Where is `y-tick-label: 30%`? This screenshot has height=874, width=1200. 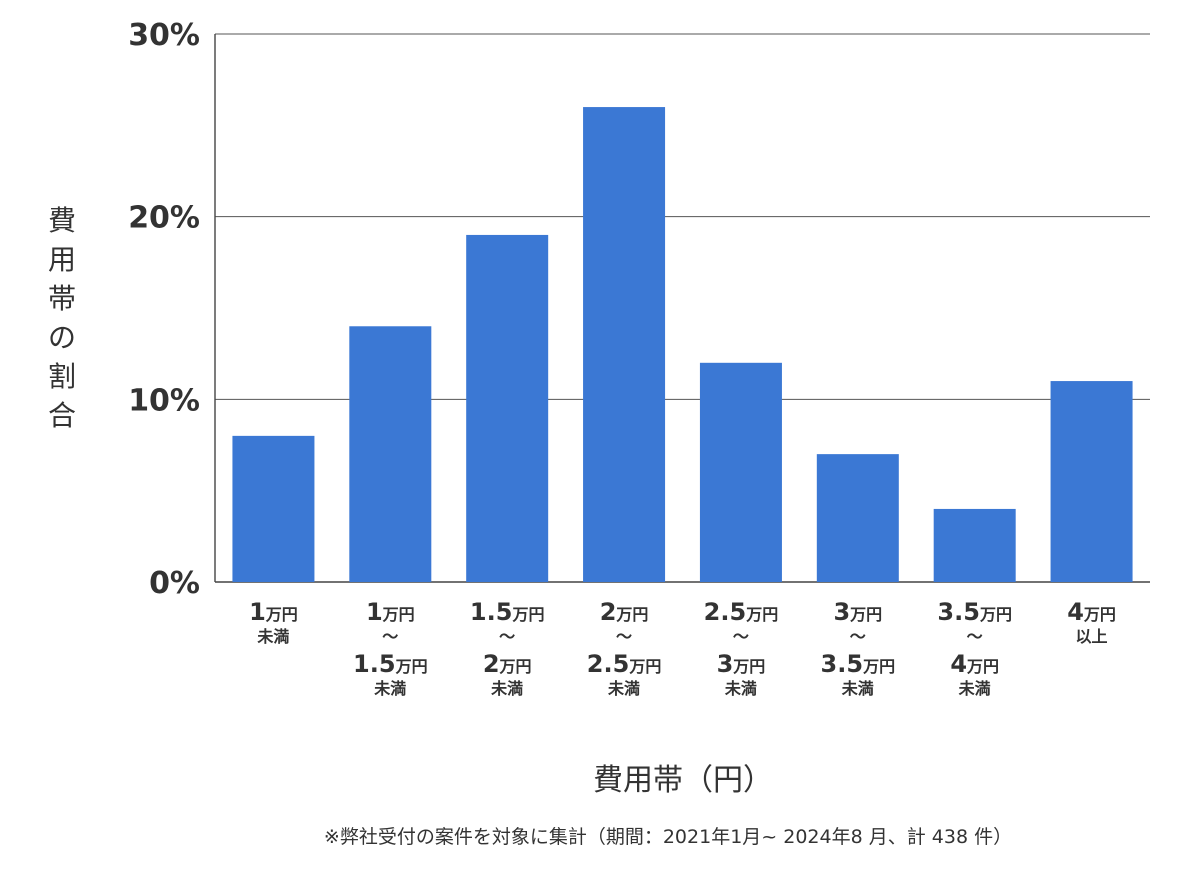
y-tick-label: 30% is located at coordinates (164, 35).